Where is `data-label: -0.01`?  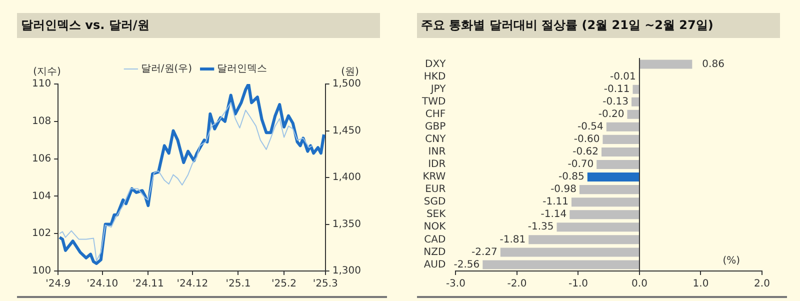 data-label: -0.01 is located at coordinates (623, 76).